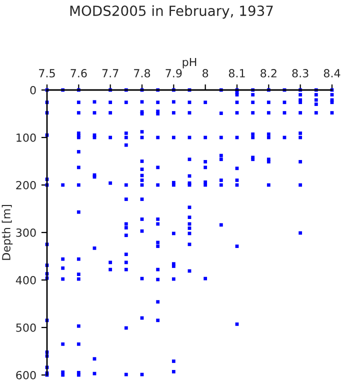 This screenshot has width=343, height=384. I want to click on y-axis-title: Depth [m], so click(7, 232).